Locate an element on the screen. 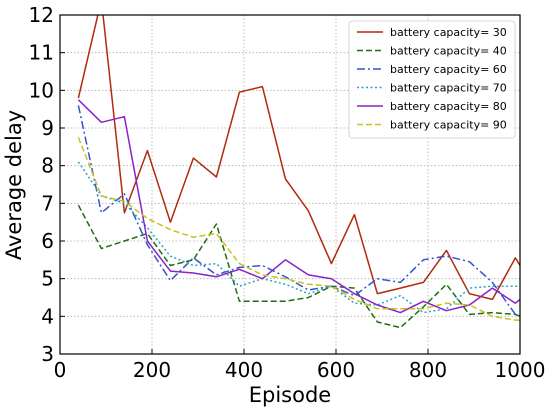  y-tick-label: 11 is located at coordinates (41, 53).